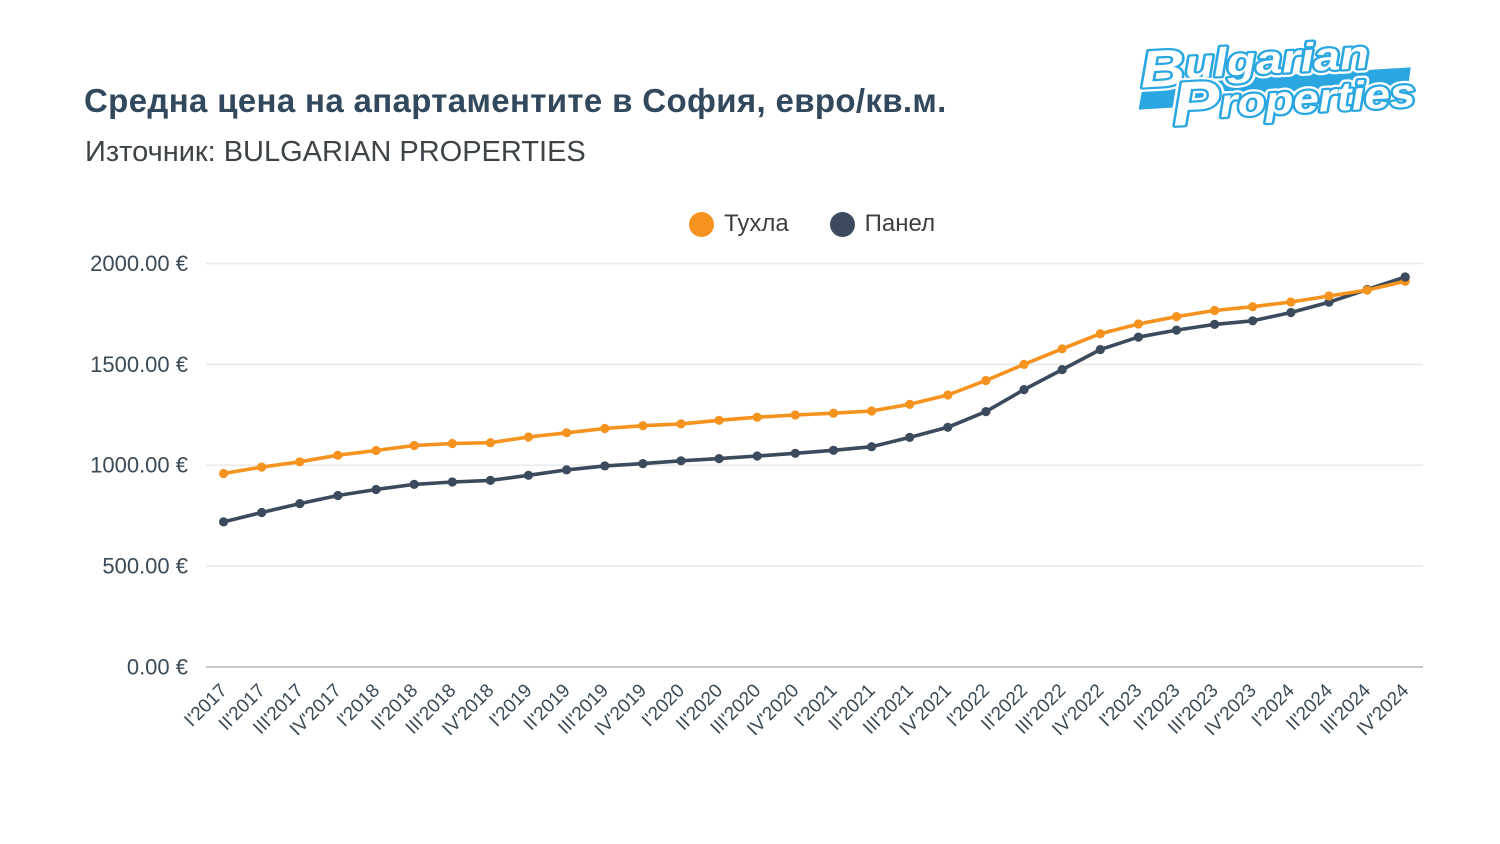 The image size is (1500, 844). What do you see at coordinates (139, 263) in the screenshot?
I see `svg-text: 2000.00 €` at bounding box center [139, 263].